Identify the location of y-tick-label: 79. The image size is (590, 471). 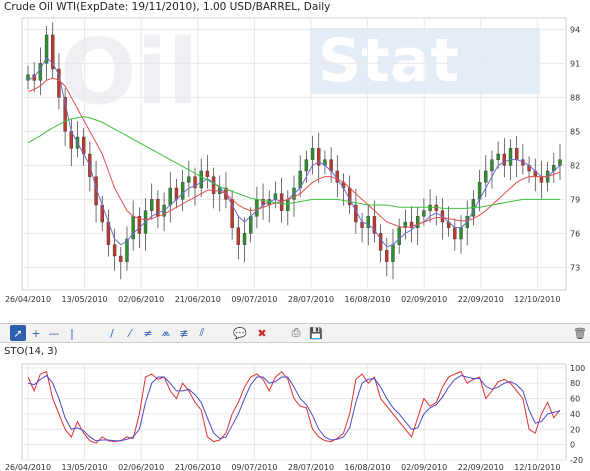
(575, 199).